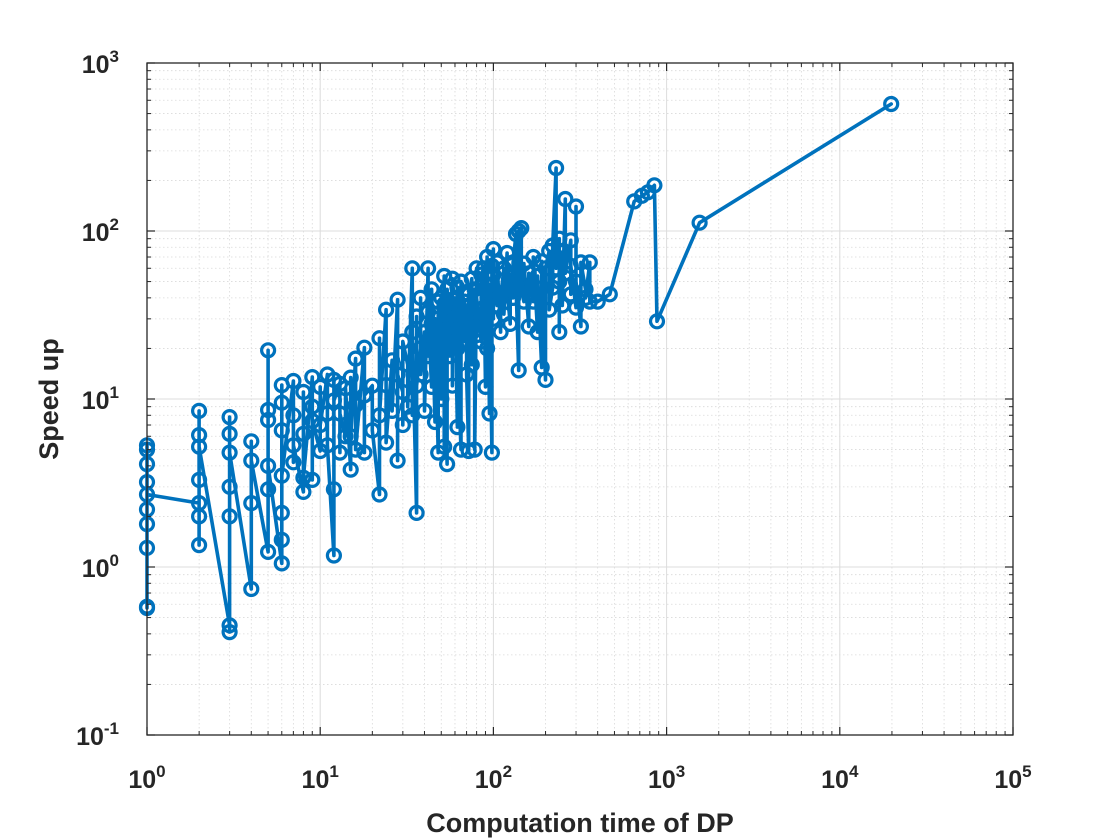  I want to click on y-tick-label: 10², so click(100, 231).